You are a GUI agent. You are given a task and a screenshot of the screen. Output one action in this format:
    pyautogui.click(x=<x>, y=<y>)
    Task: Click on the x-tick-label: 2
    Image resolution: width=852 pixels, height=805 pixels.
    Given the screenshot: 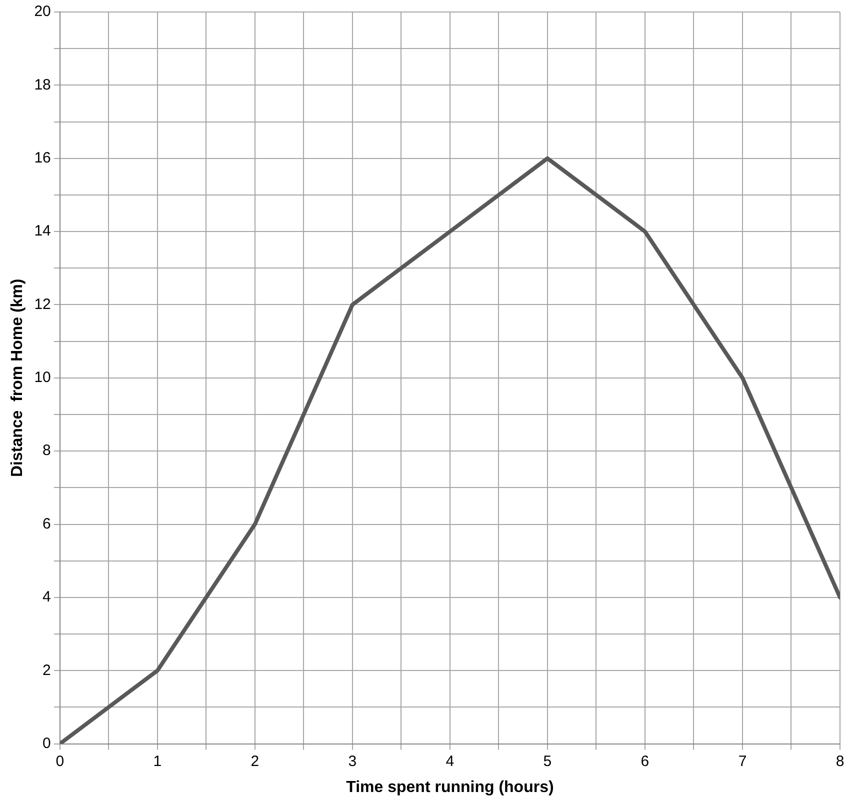 What is the action you would take?
    pyautogui.click(x=255, y=761)
    